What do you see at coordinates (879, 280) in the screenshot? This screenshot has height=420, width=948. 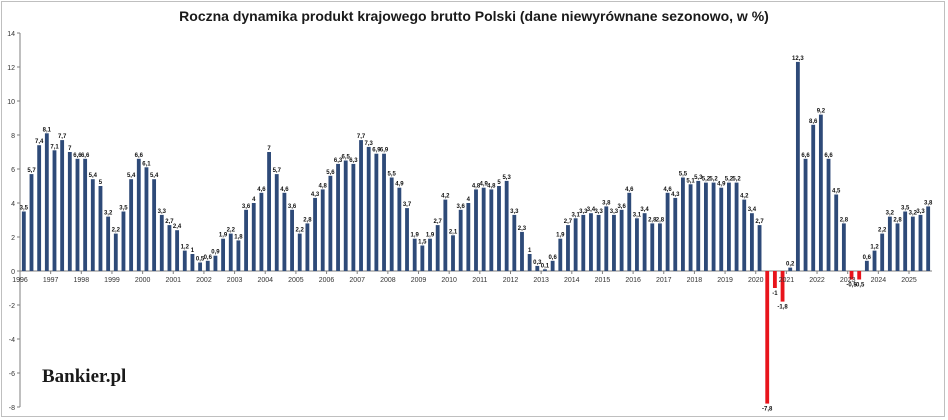 I see `x-tick-label: 2024` at bounding box center [879, 280].